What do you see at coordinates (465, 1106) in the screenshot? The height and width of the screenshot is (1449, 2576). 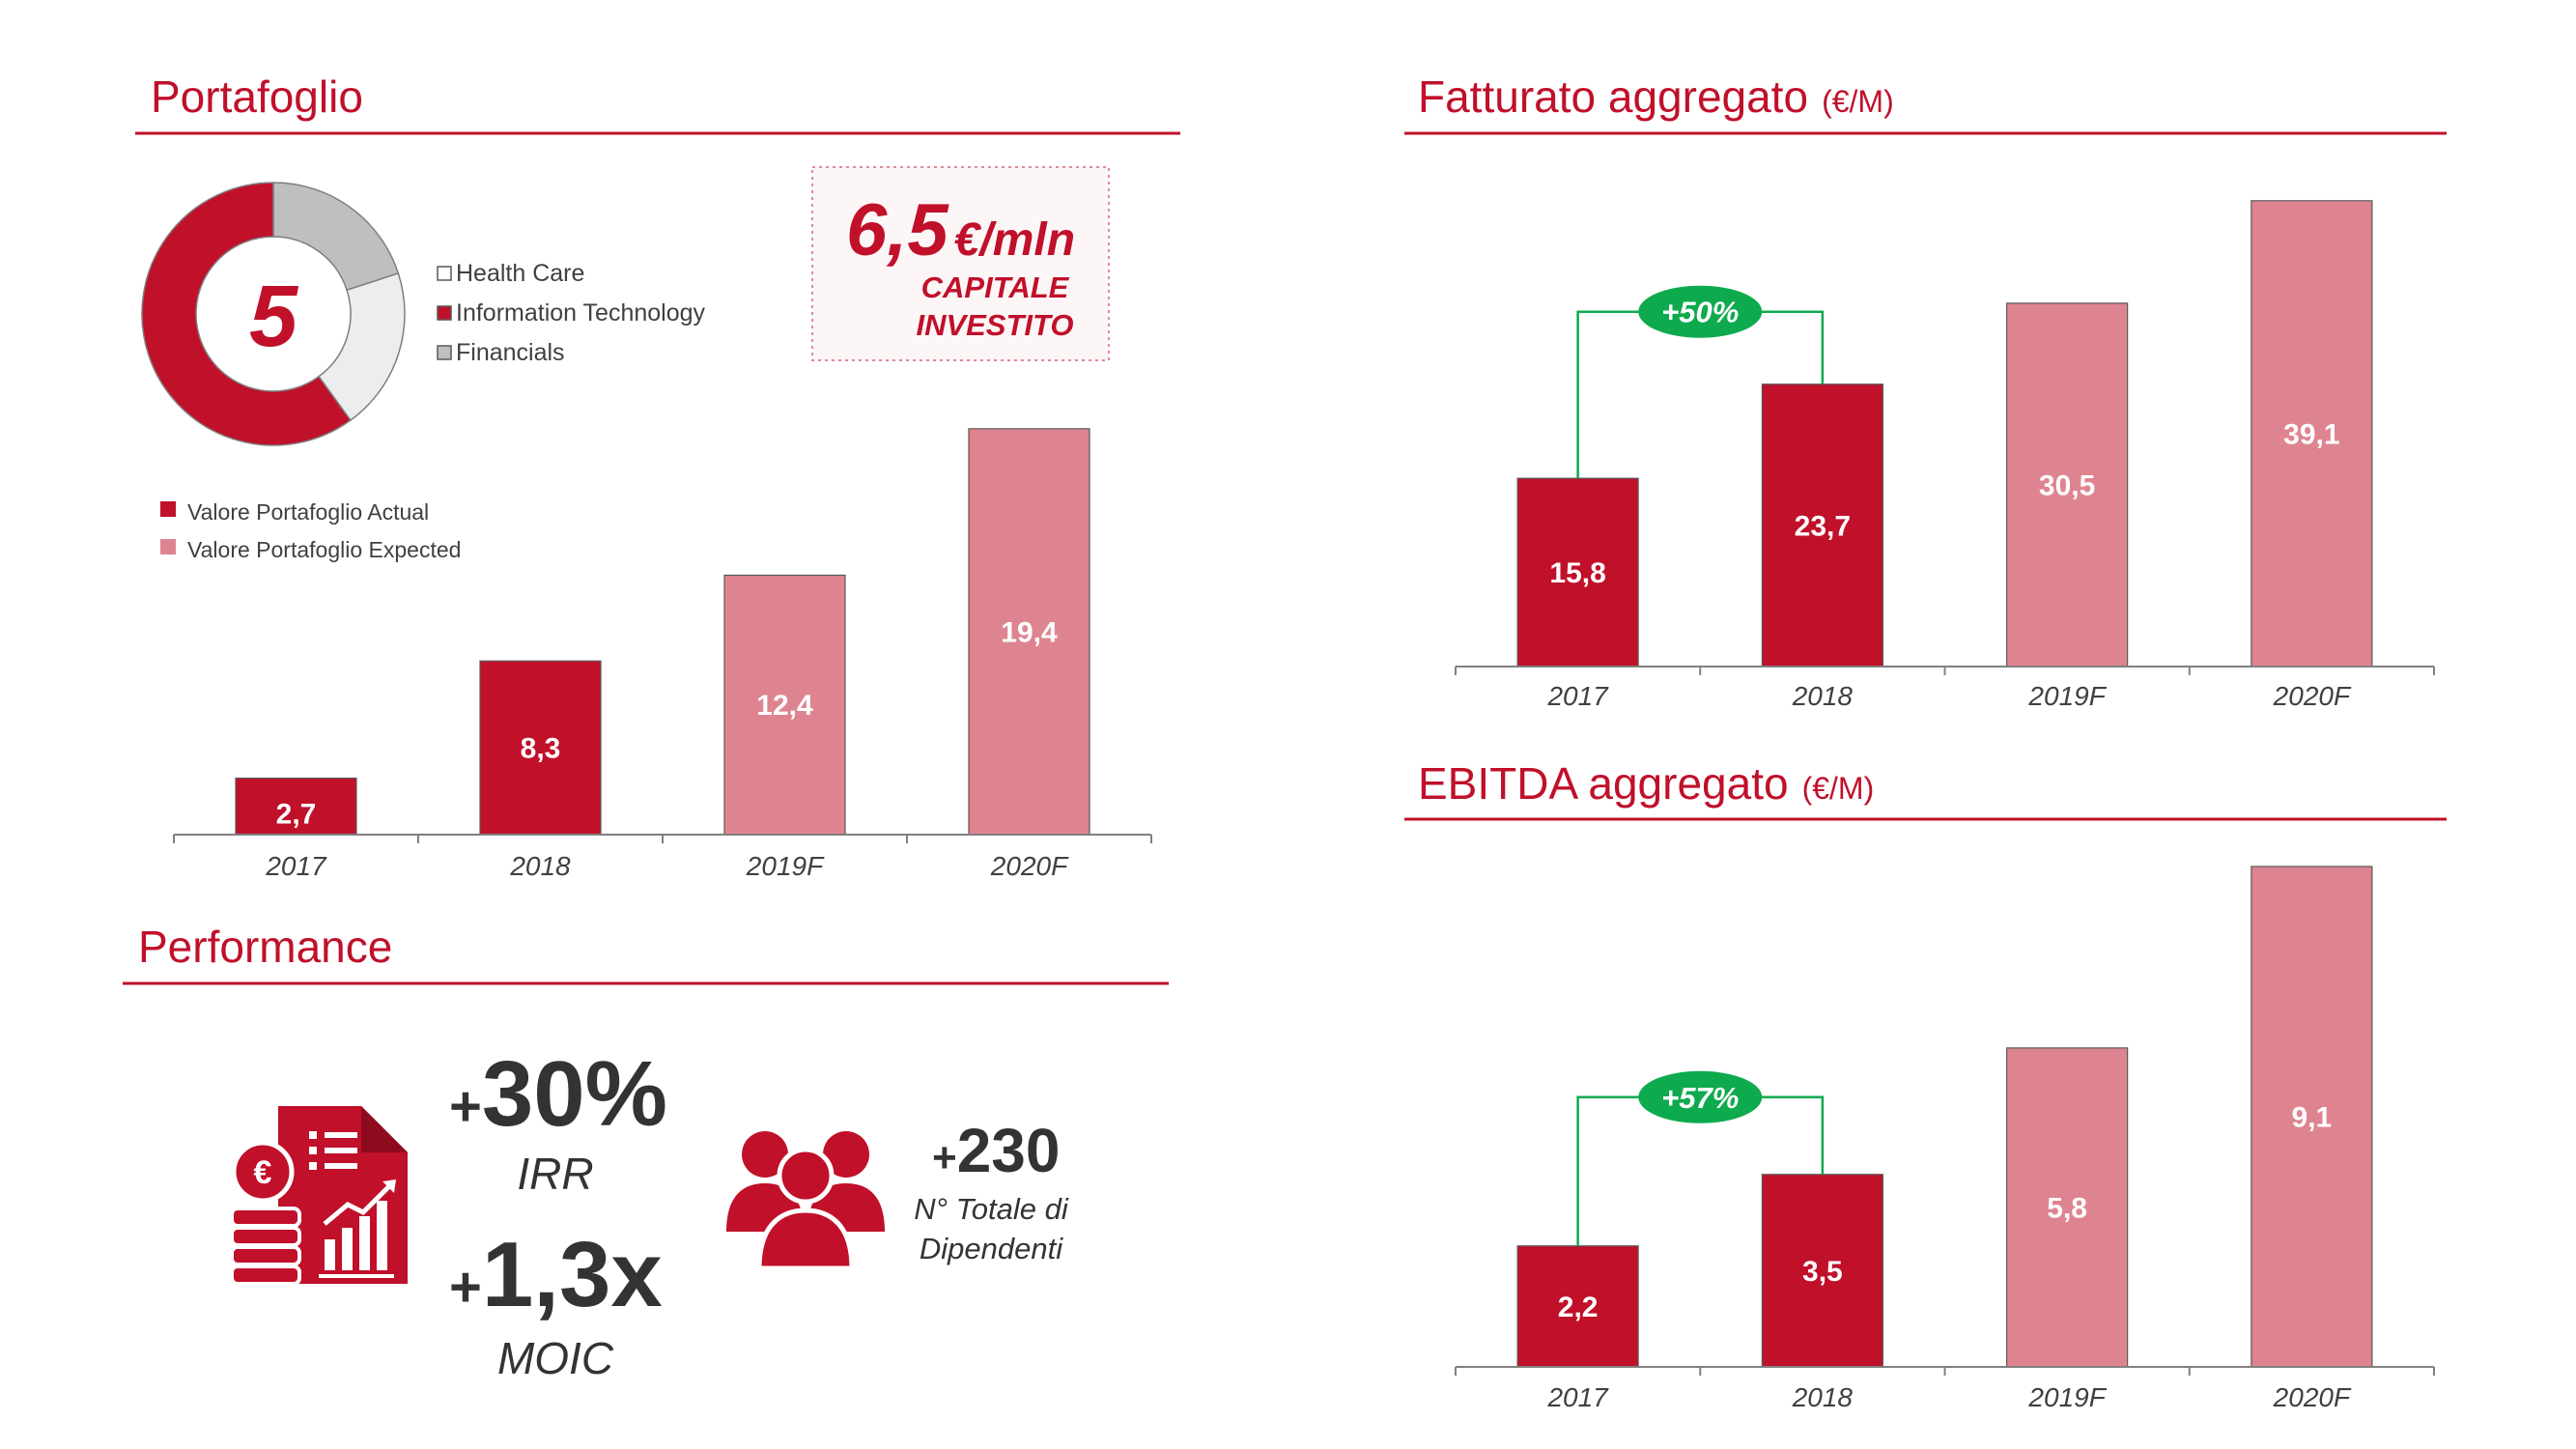 I see `irr-prefix: +` at bounding box center [465, 1106].